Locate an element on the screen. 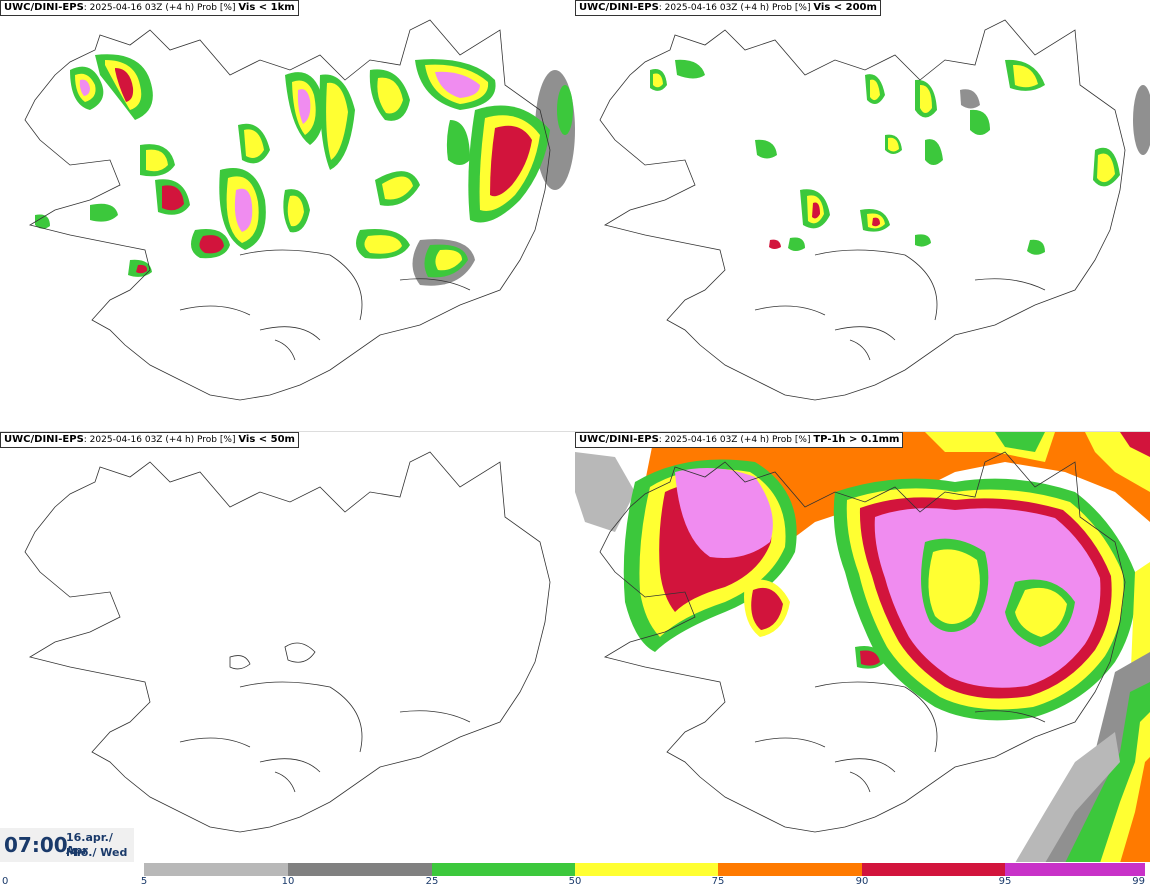 The image size is (1150, 891). colorbar-tick-label: 25 is located at coordinates (432, 881).